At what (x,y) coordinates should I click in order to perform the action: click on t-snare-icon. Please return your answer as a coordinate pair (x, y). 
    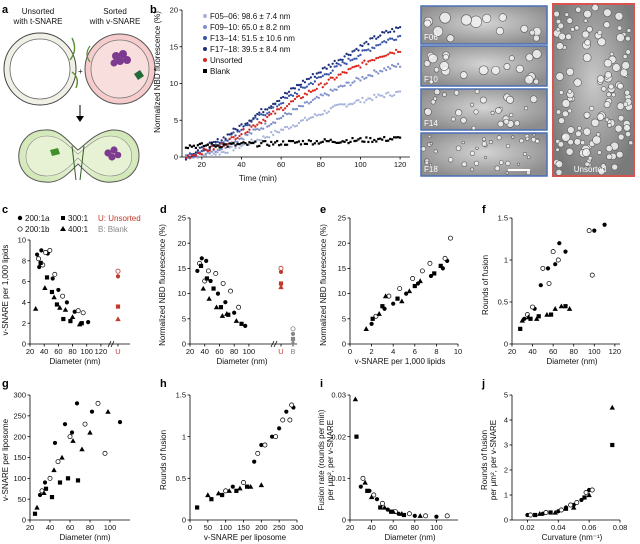
    Looking at the image, I should click on (74, 63).